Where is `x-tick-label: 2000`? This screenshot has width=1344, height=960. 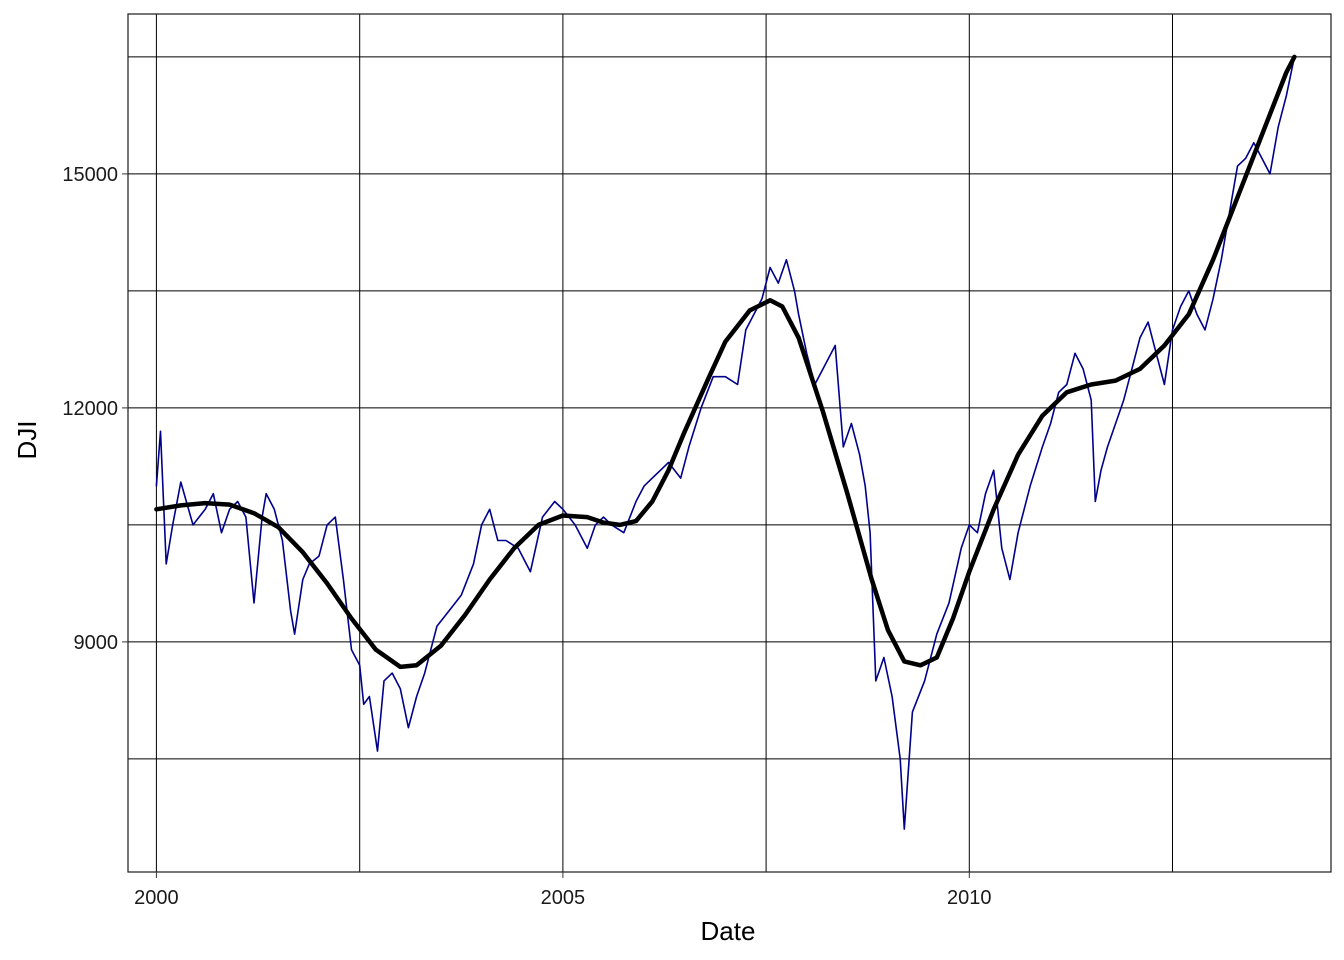
x-tick-label: 2000 is located at coordinates (156, 898).